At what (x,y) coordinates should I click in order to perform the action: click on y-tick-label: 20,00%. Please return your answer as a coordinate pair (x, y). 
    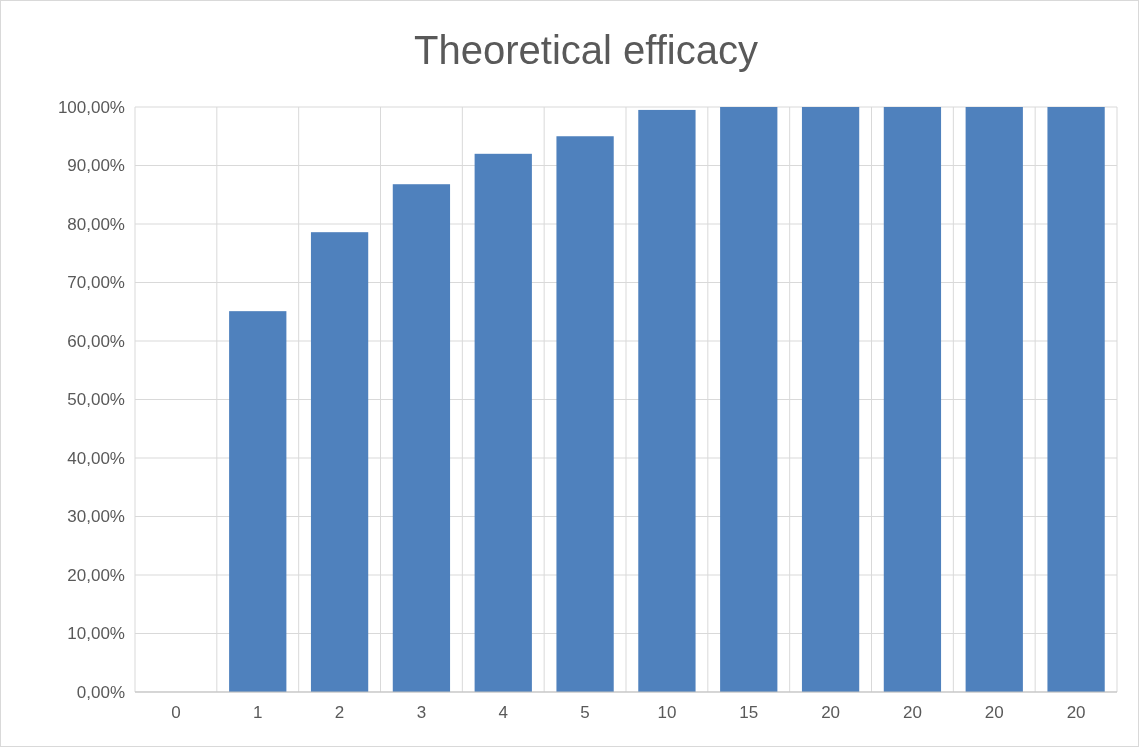
    Looking at the image, I should click on (96, 575).